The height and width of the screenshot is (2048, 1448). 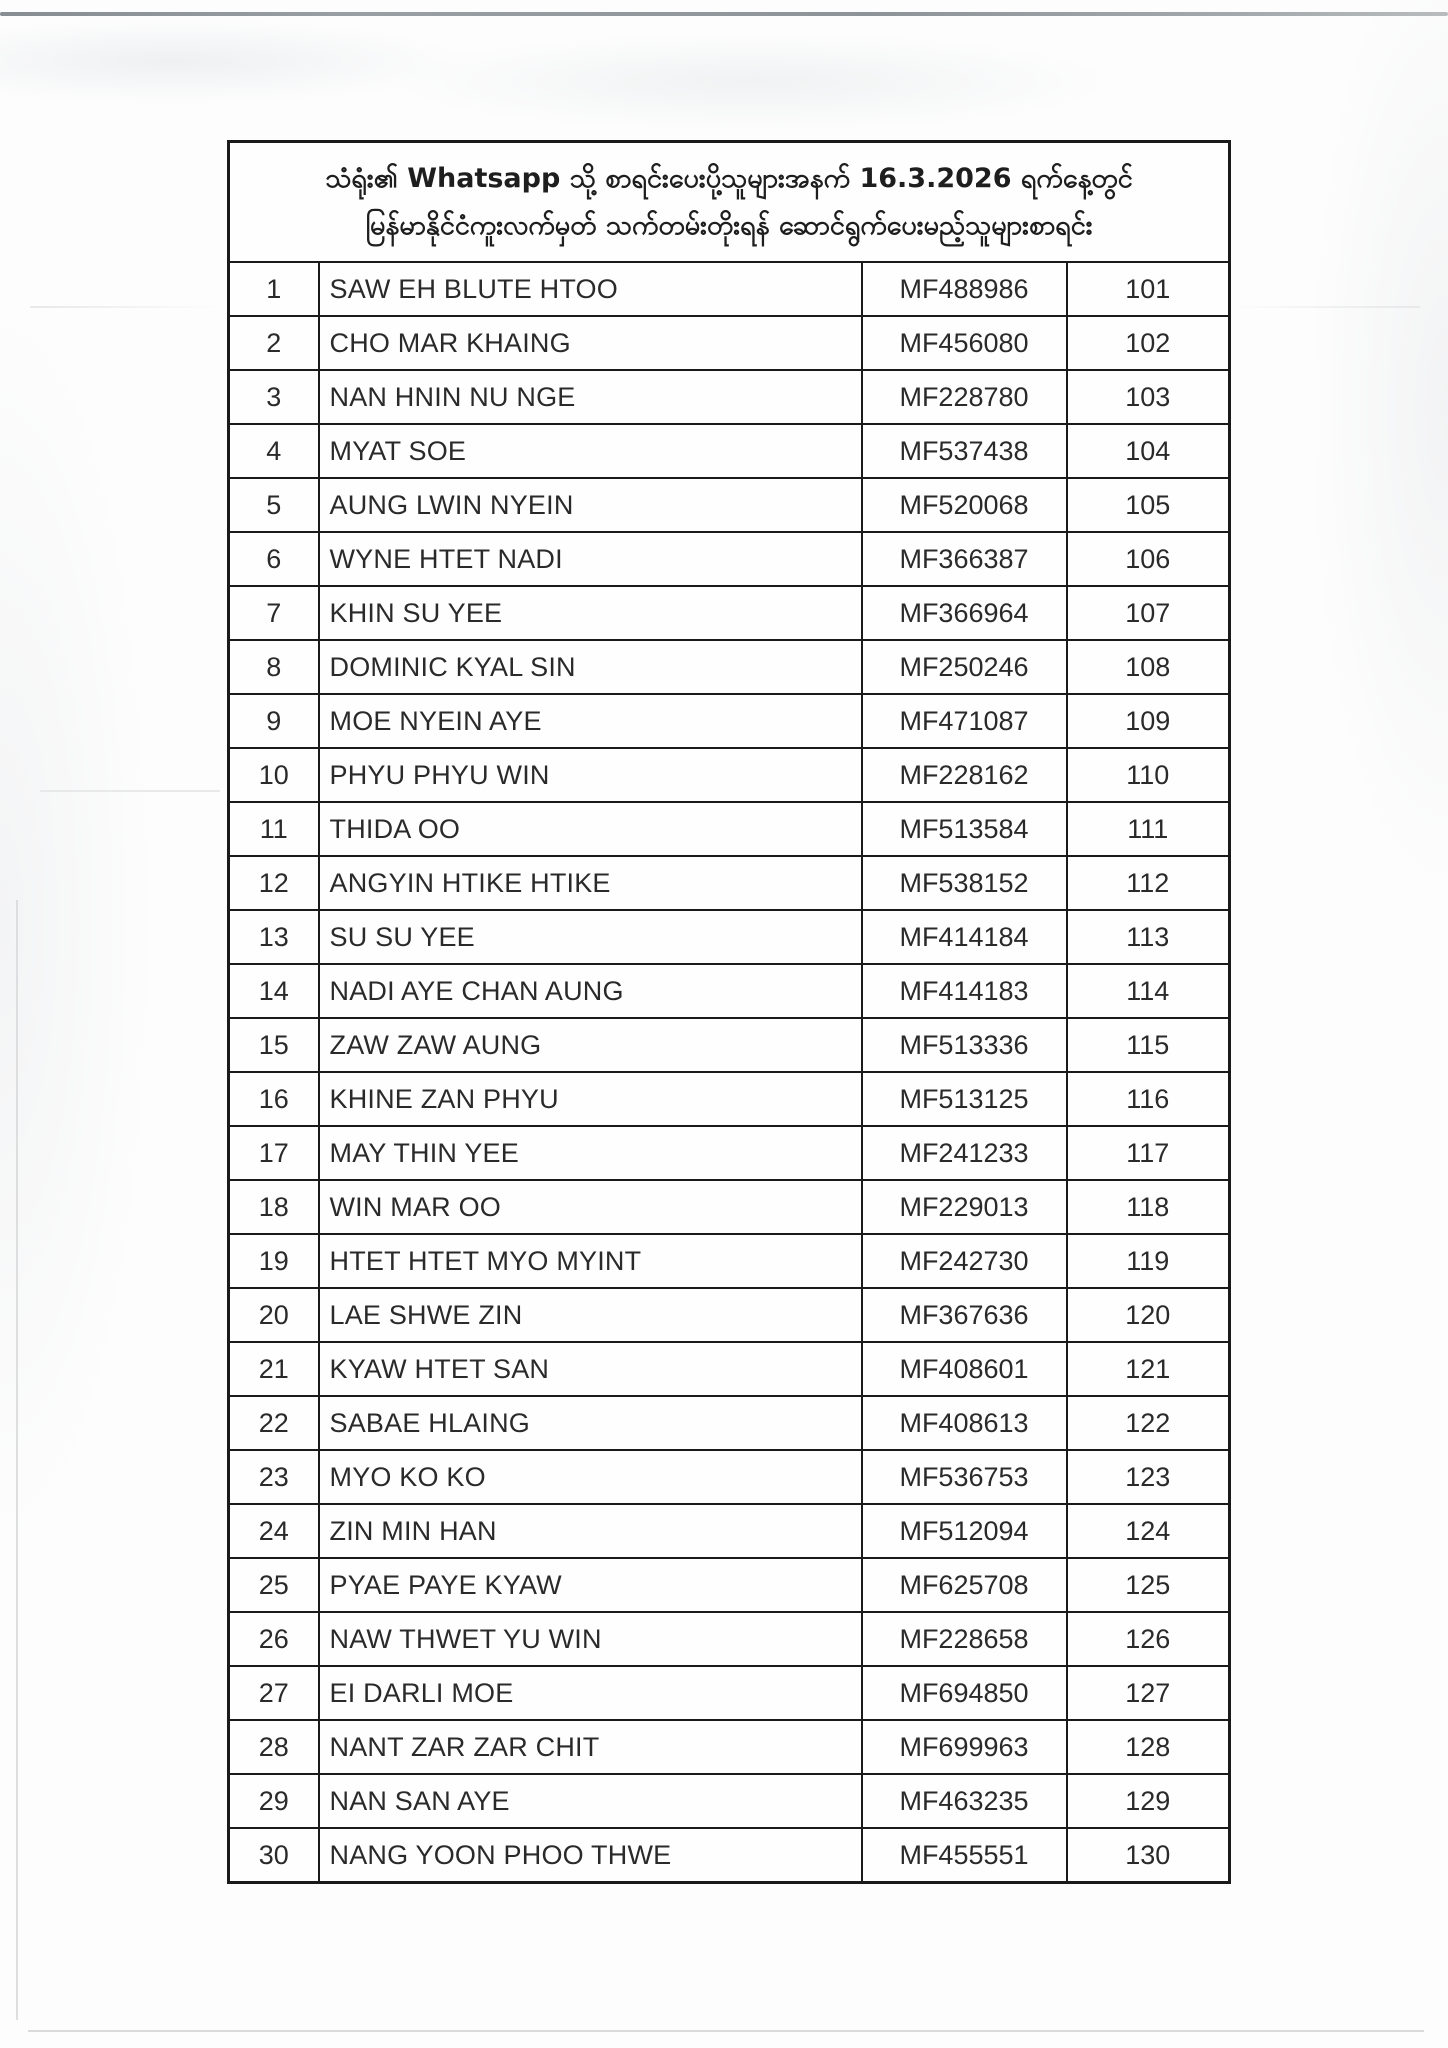 What do you see at coordinates (273, 559) in the screenshot?
I see `row-number-cell: 6` at bounding box center [273, 559].